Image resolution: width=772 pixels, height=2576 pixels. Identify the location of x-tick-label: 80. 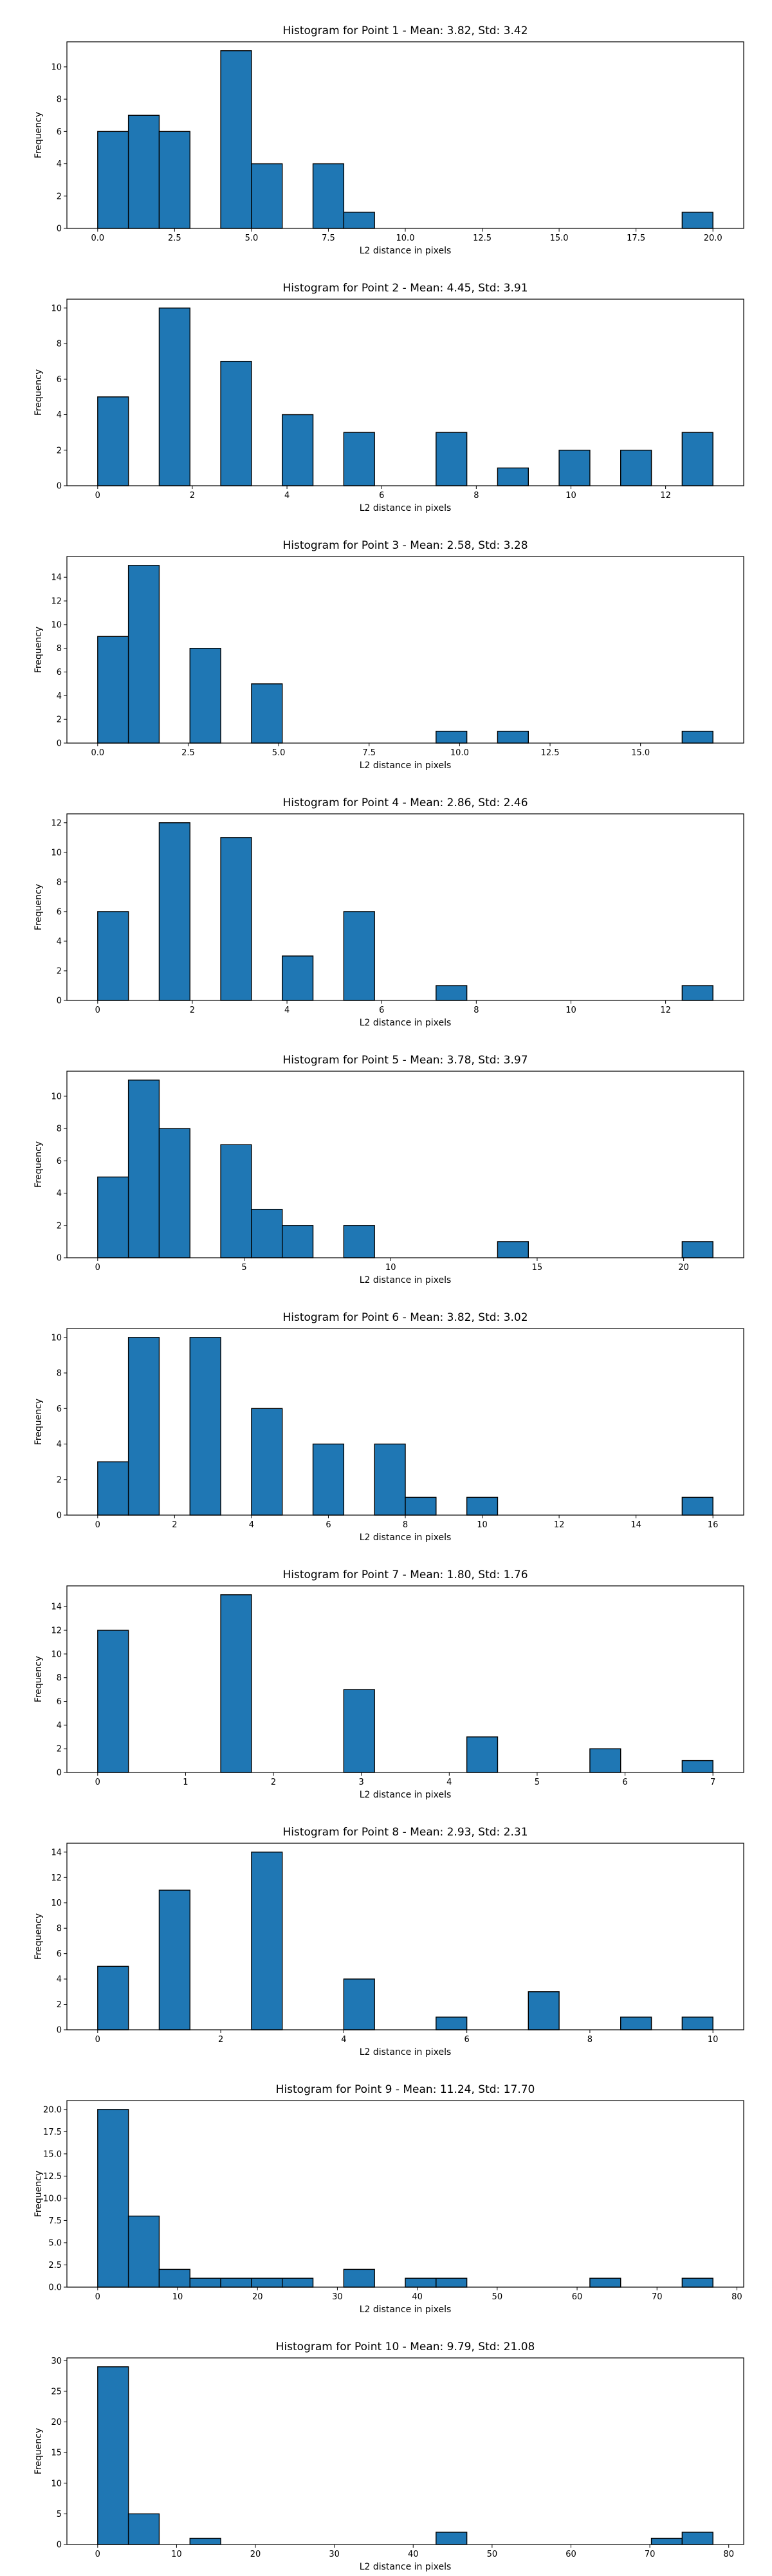
(728, 2554).